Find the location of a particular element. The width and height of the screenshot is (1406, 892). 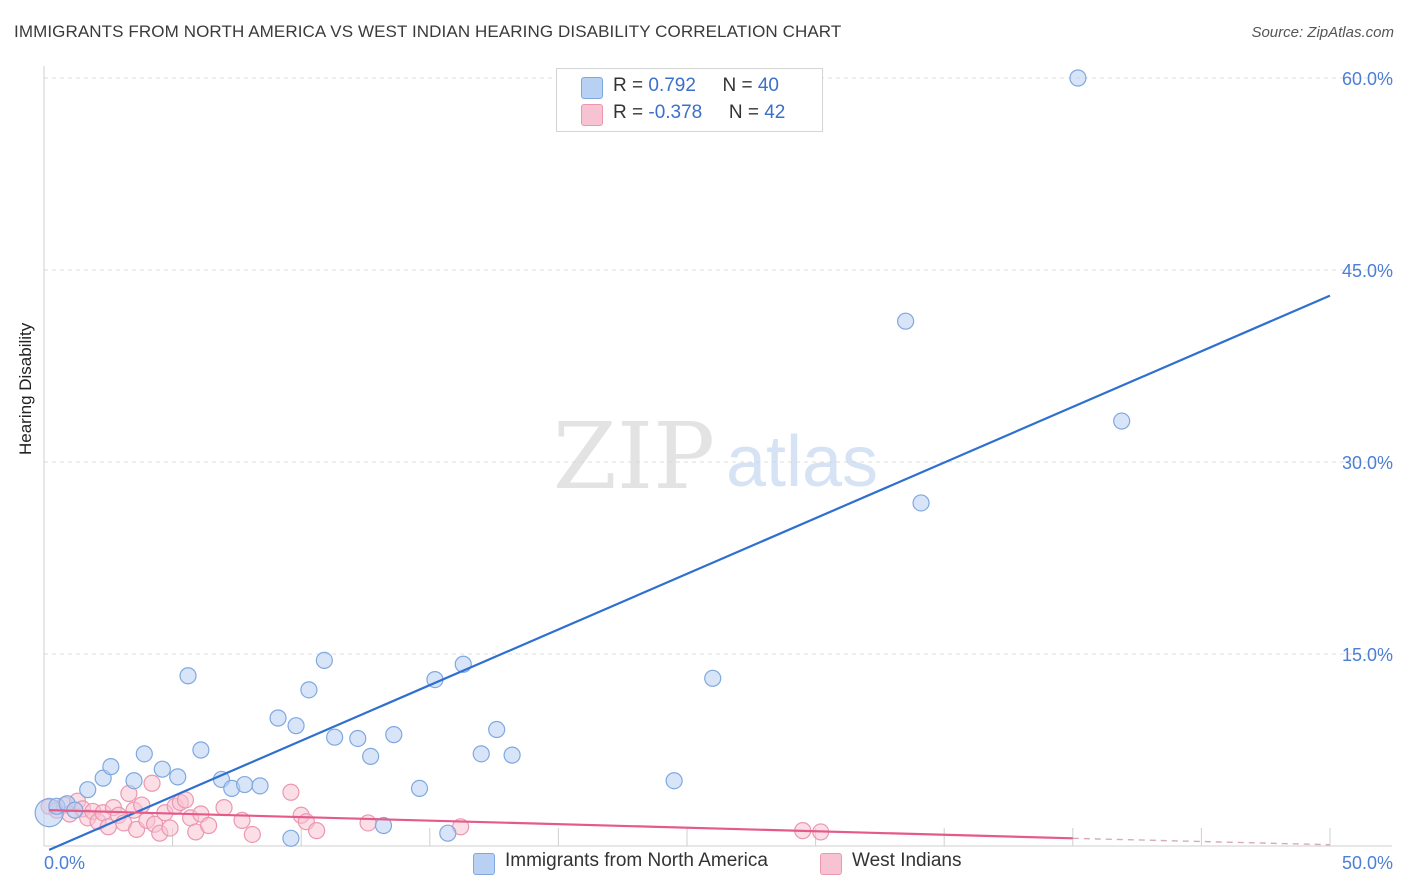

watermark: ZIP atlas is located at coordinates (715, 456).